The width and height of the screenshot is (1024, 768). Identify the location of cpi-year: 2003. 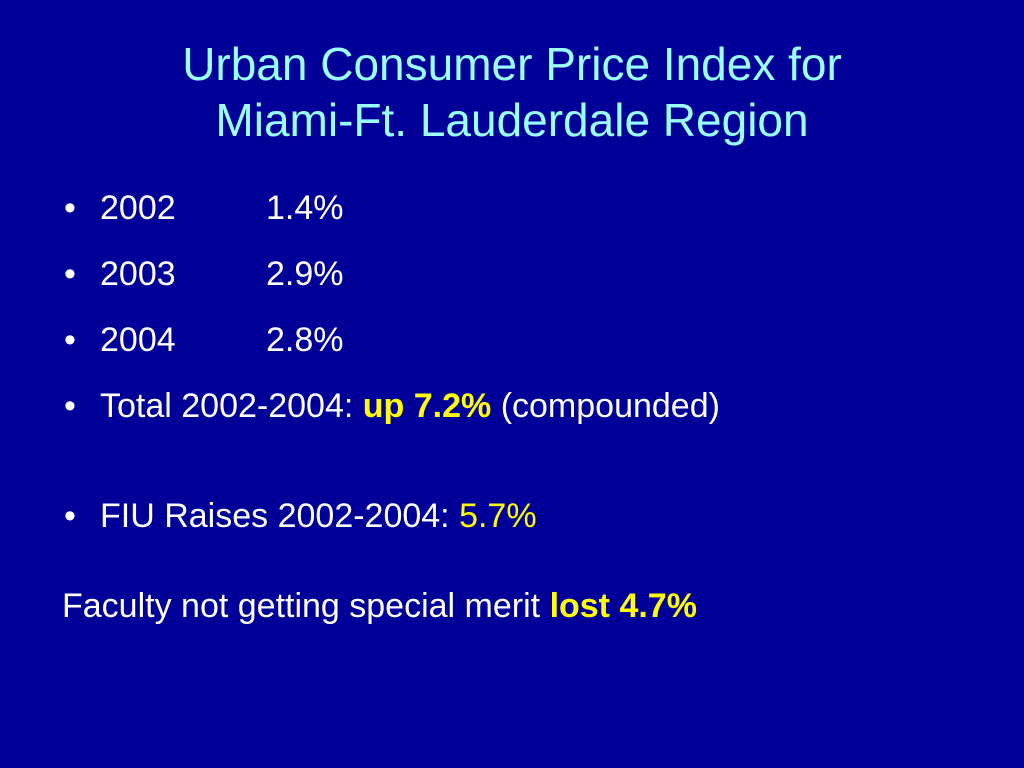
(138, 274).